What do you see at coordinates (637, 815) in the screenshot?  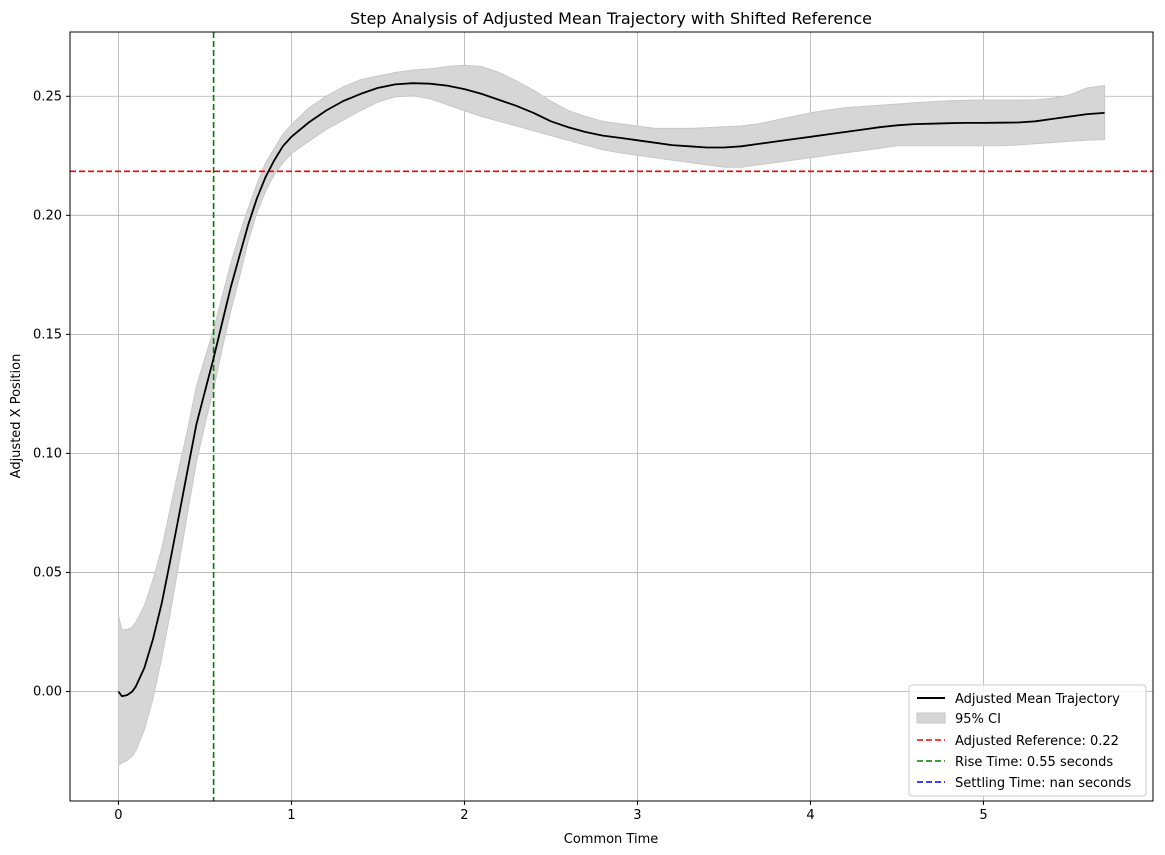 I see `x-tick-label: 3` at bounding box center [637, 815].